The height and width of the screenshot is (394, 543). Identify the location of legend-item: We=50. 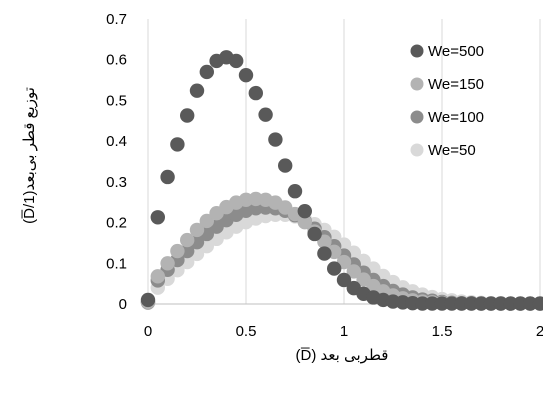
(443, 150).